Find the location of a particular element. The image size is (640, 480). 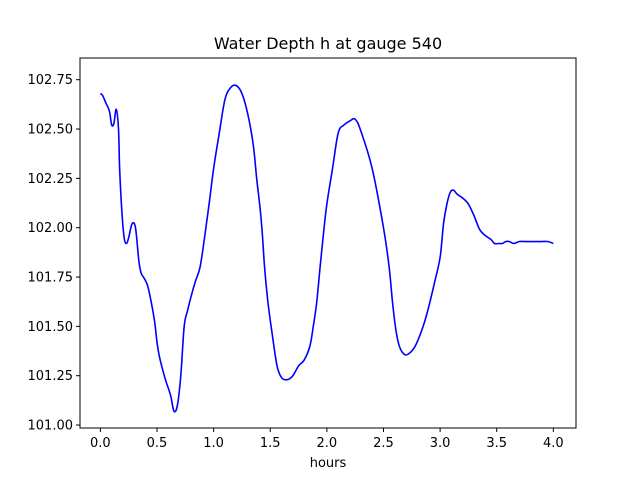

x-tick-label: 1.0 is located at coordinates (213, 443).